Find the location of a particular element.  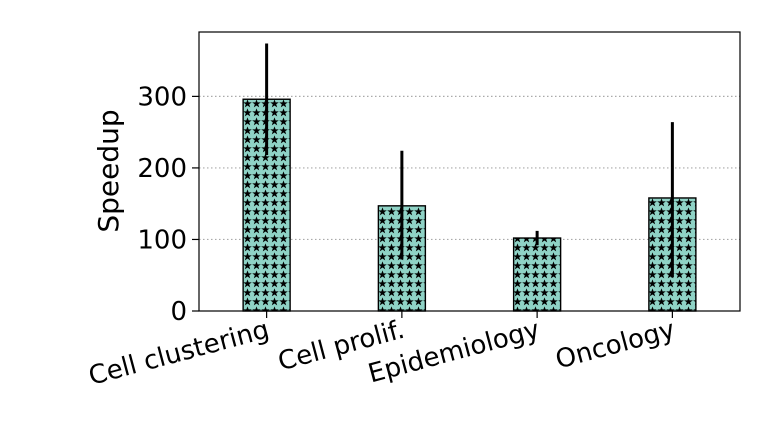

y-tick-label: 300 is located at coordinates (162, 97).